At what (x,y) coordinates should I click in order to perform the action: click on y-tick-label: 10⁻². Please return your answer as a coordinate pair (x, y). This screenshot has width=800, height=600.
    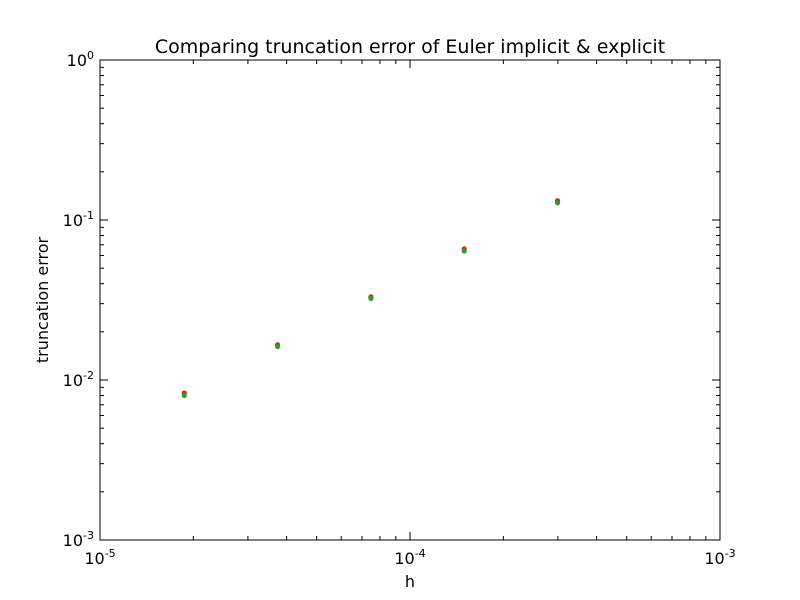
    Looking at the image, I should click on (78, 379).